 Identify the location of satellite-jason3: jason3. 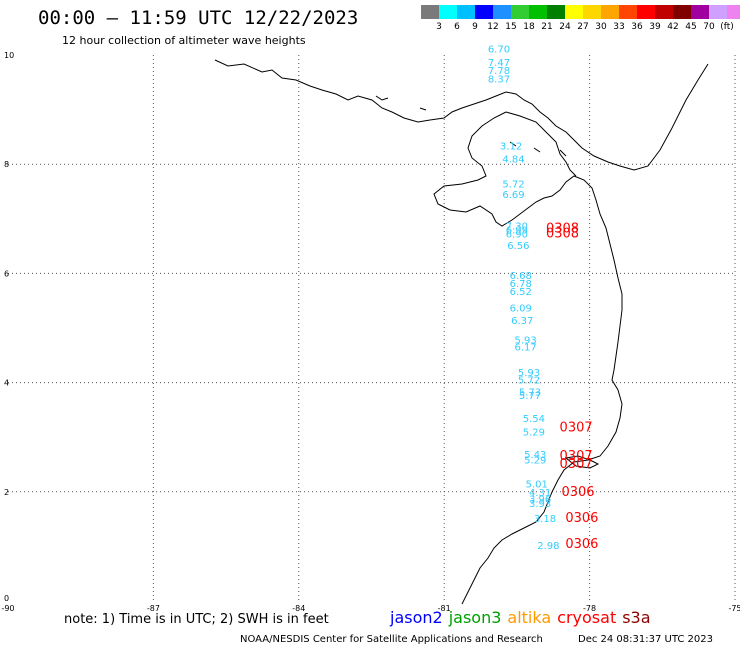
(475, 617).